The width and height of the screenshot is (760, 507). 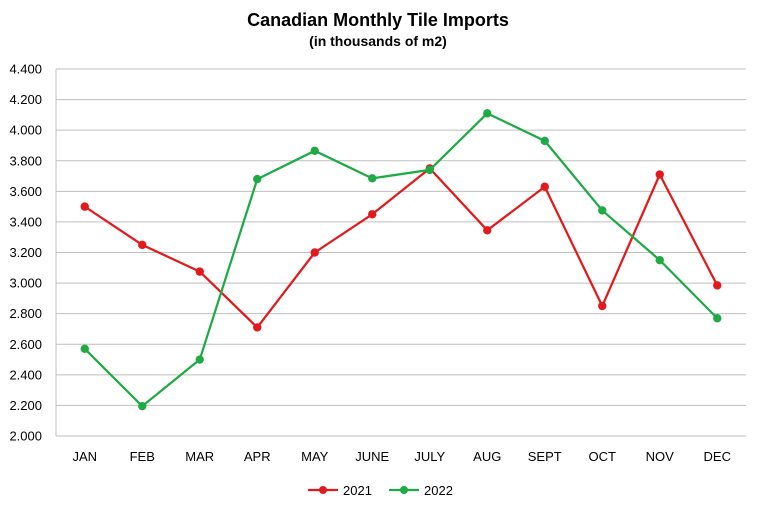 I want to click on y-tick-label: 2.000, so click(x=25, y=436).